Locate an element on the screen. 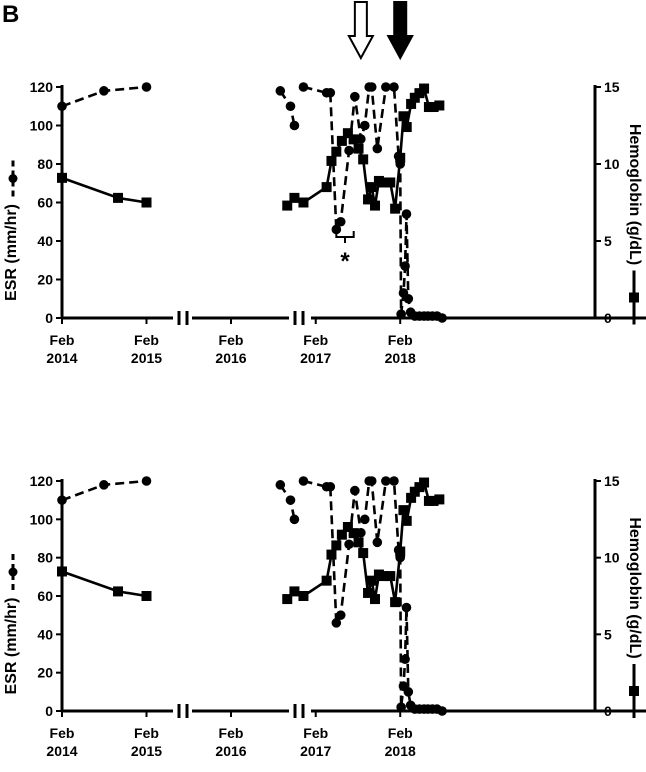 This screenshot has height=772, width=646. asterisk-annotation: * is located at coordinates (345, 261).